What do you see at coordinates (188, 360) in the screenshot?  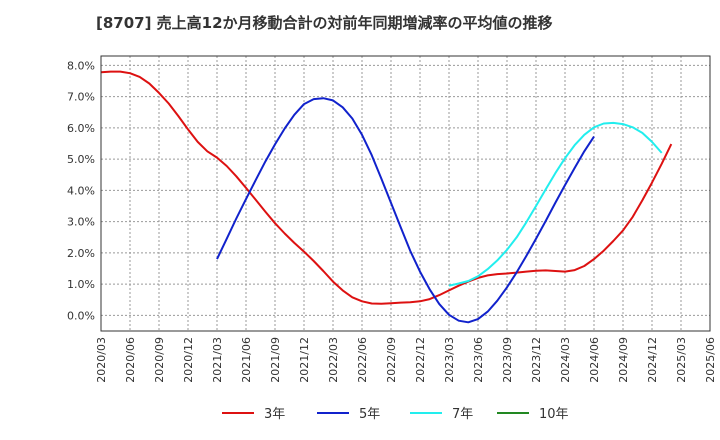 I see `x-tick-label: 2020/12` at bounding box center [188, 360].